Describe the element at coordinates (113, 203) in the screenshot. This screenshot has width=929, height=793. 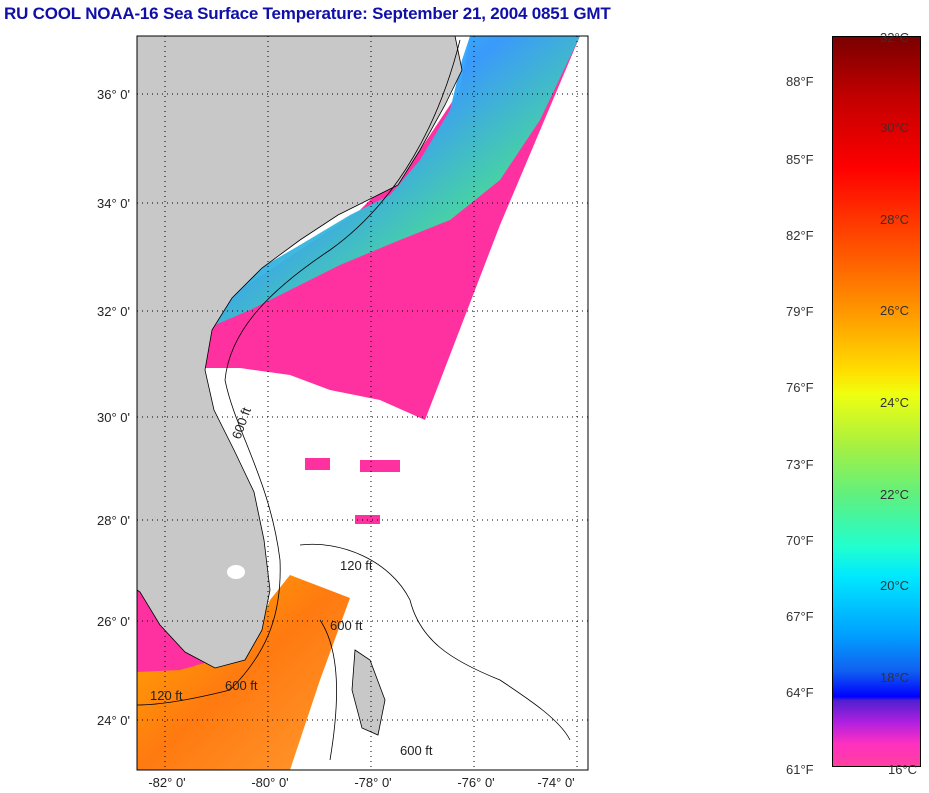
I see `lat-label: 34° 0'` at that location.